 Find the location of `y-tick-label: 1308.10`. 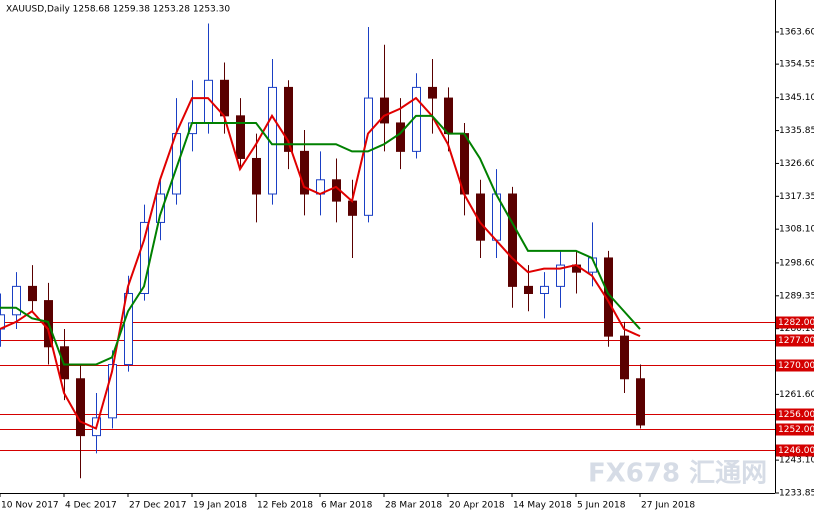

y-tick-label: 1308.10 is located at coordinates (796, 230).